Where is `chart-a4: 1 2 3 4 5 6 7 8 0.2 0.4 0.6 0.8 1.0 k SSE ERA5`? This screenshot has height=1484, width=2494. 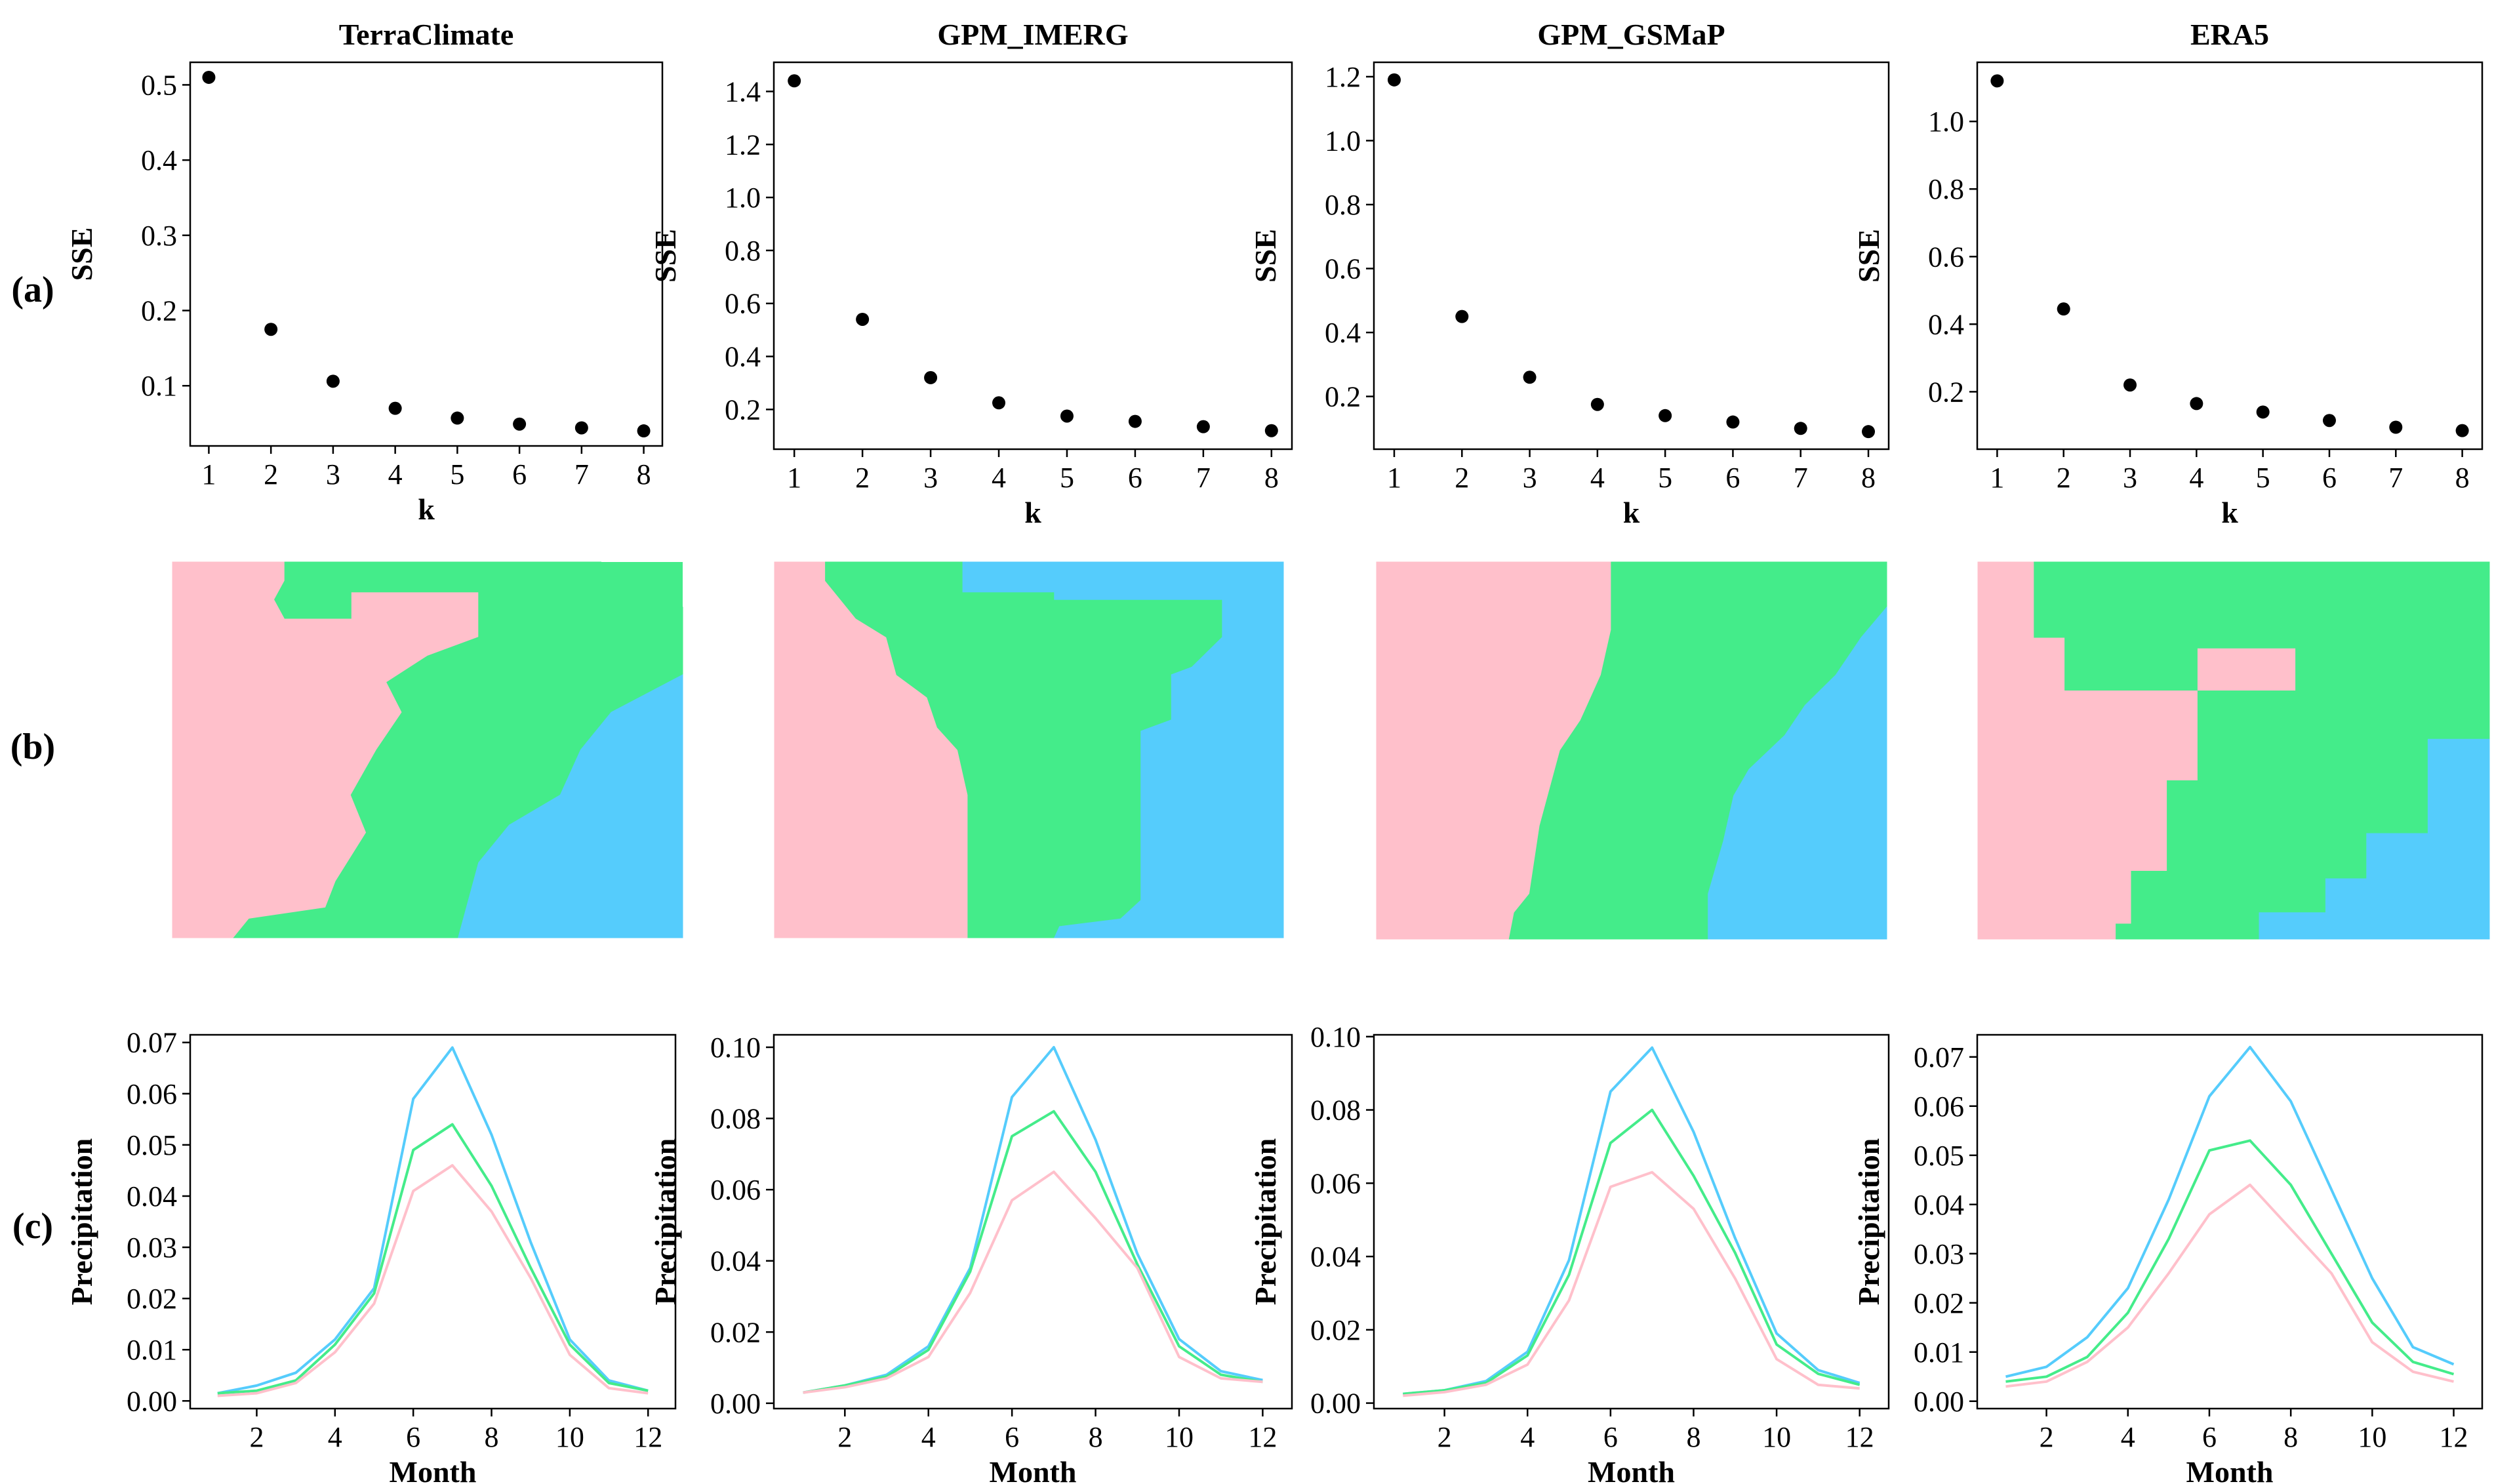
chart-a4: 1 2 3 4 5 6 7 8 0.2 0.4 0.6 0.8 1.0 k SSE ERA5 is located at coordinates (2168, 273).